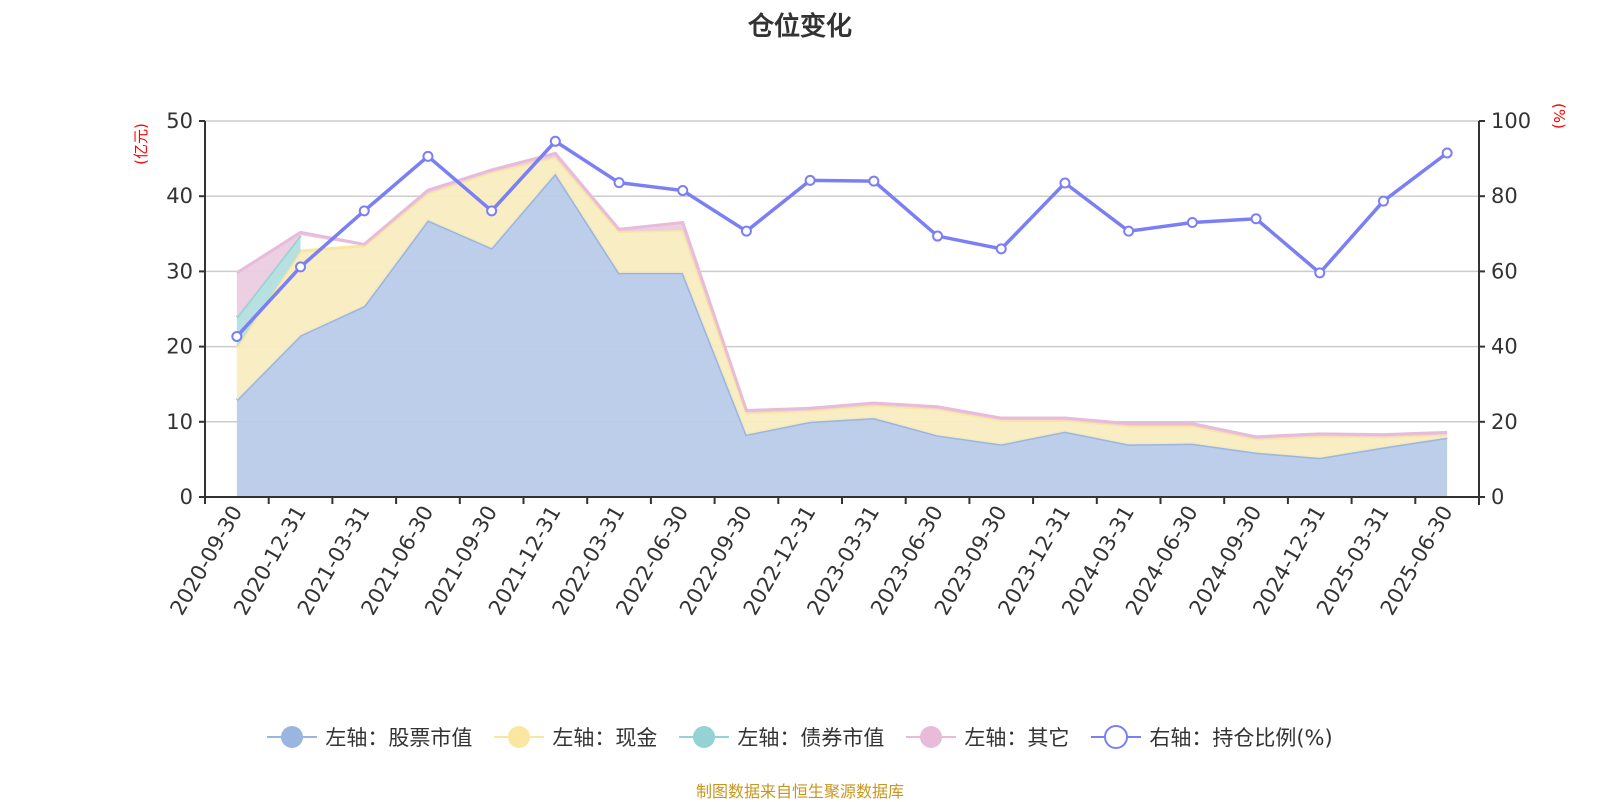 This screenshot has width=1600, height=802. What do you see at coordinates (1241, 738) in the screenshot?
I see `legend-label: 右轴：持仓比例(%)` at bounding box center [1241, 738].